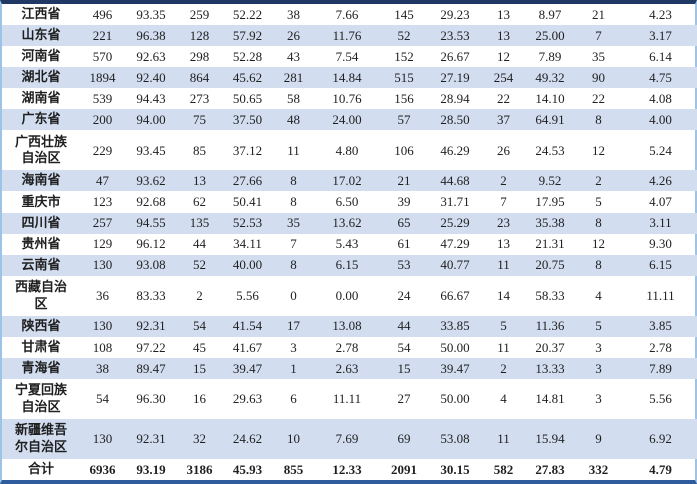 This screenshot has width=697, height=484. Describe the element at coordinates (102, 120) in the screenshot. I see `value-cell: 200` at that location.